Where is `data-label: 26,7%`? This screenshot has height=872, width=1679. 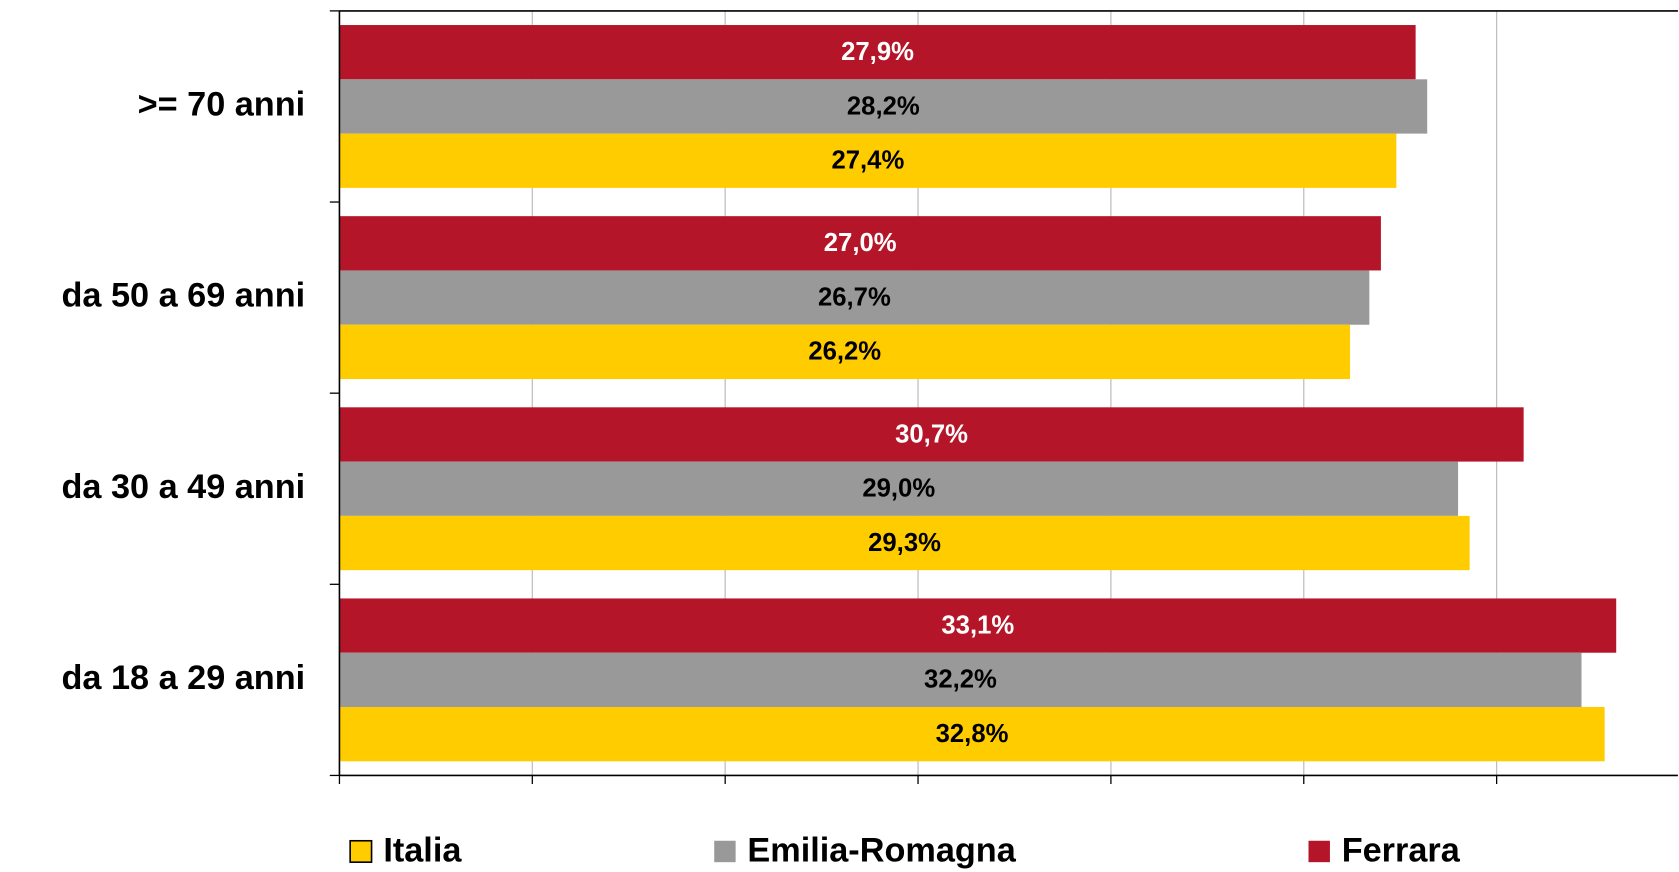 data-label: 26,7% is located at coordinates (854, 297).